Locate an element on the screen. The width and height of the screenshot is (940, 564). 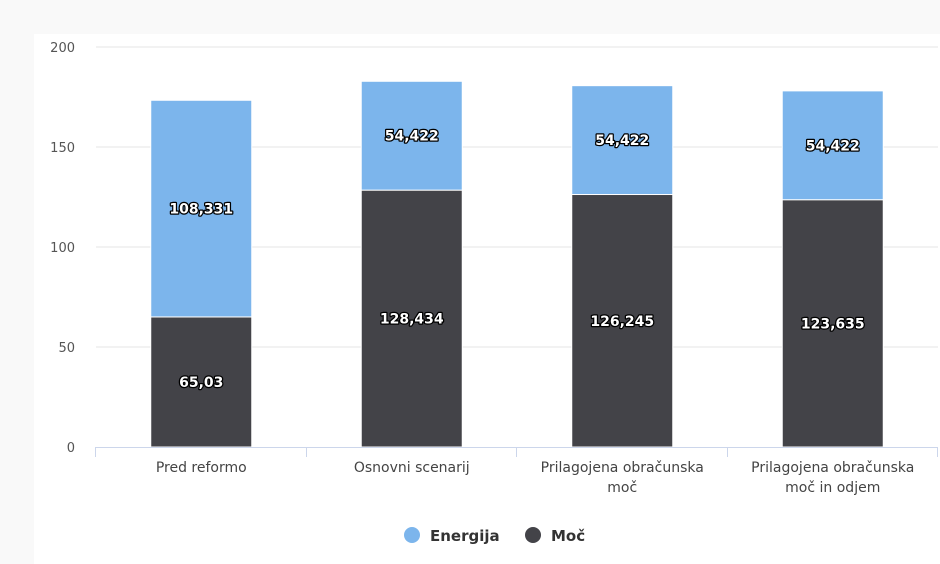
data-label: 126,245 is located at coordinates (622, 322).